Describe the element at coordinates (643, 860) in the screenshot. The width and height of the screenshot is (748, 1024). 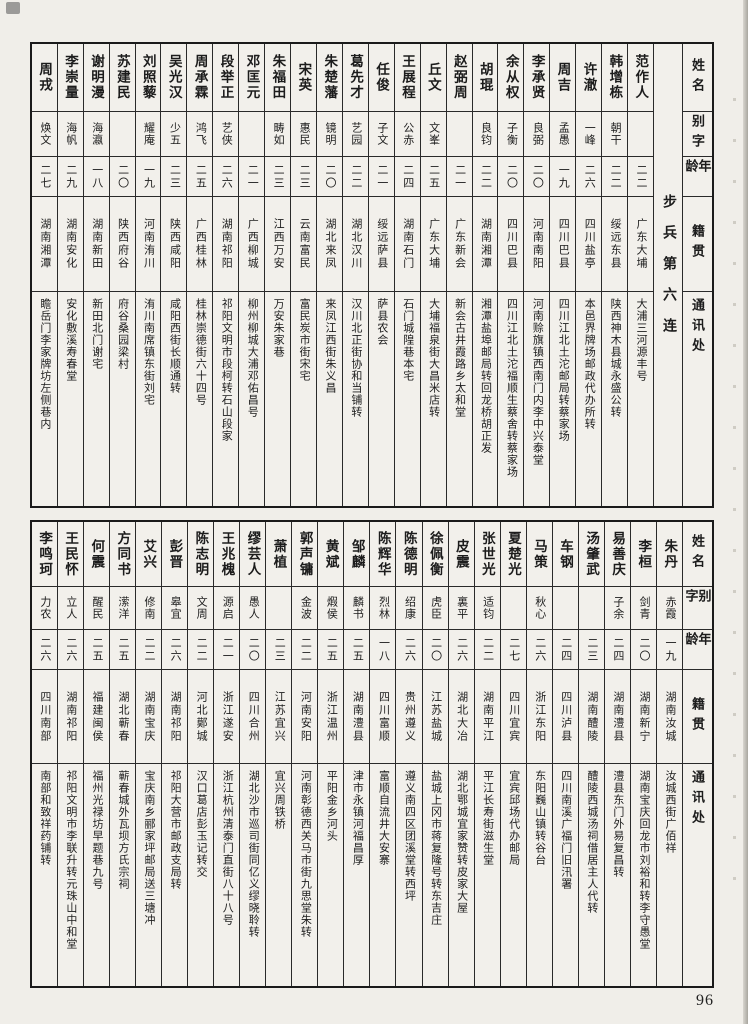
I see `person-address: 湖南宝庆回龙市刘裕和转李守愚堂` at that location.